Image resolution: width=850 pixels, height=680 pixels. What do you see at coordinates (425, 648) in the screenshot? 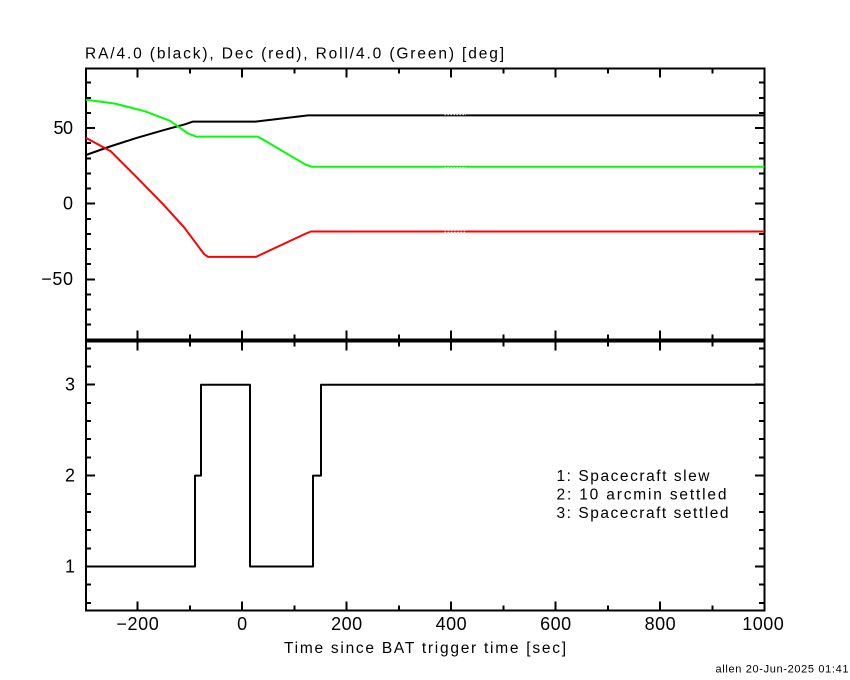
I see `svg-text:Time since BAT trigger time [s: Time since BAT trigger time [sec]` at bounding box center [425, 648].